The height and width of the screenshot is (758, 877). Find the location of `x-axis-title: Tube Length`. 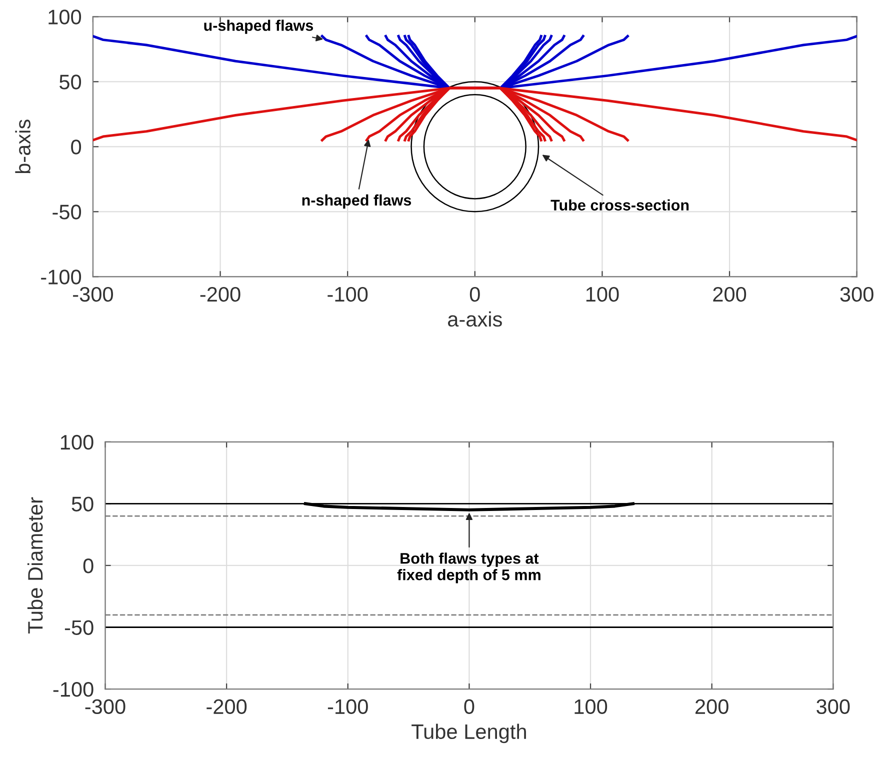

x-axis-title: Tube Length is located at coordinates (469, 734).